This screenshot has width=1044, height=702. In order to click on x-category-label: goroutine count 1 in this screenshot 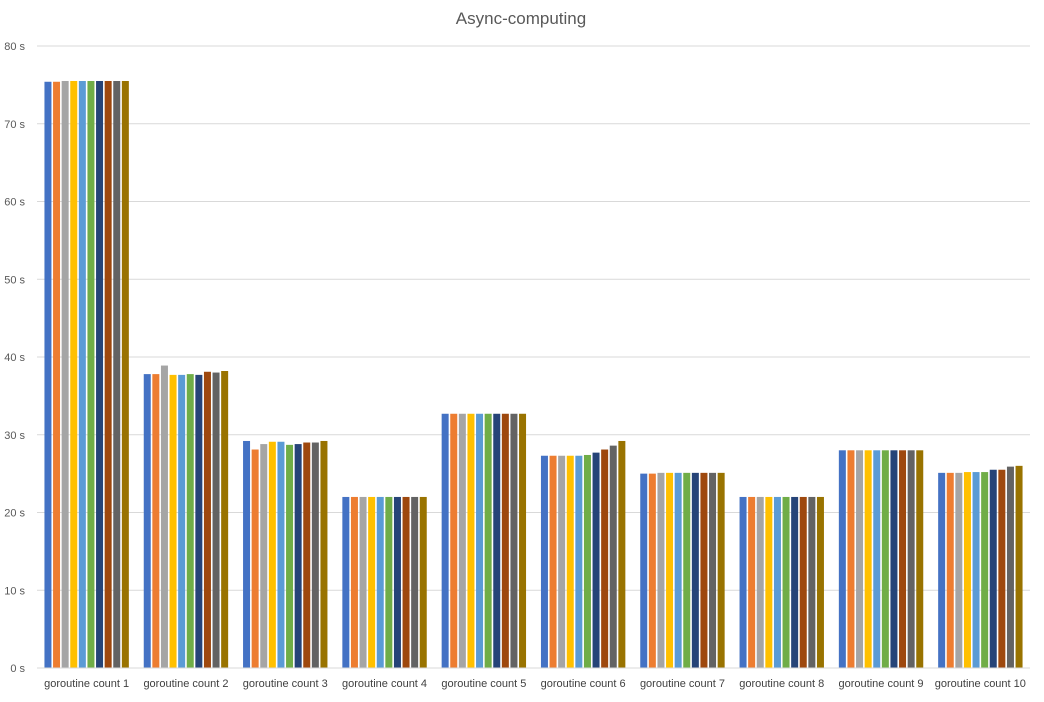, I will do `click(86, 684)`.